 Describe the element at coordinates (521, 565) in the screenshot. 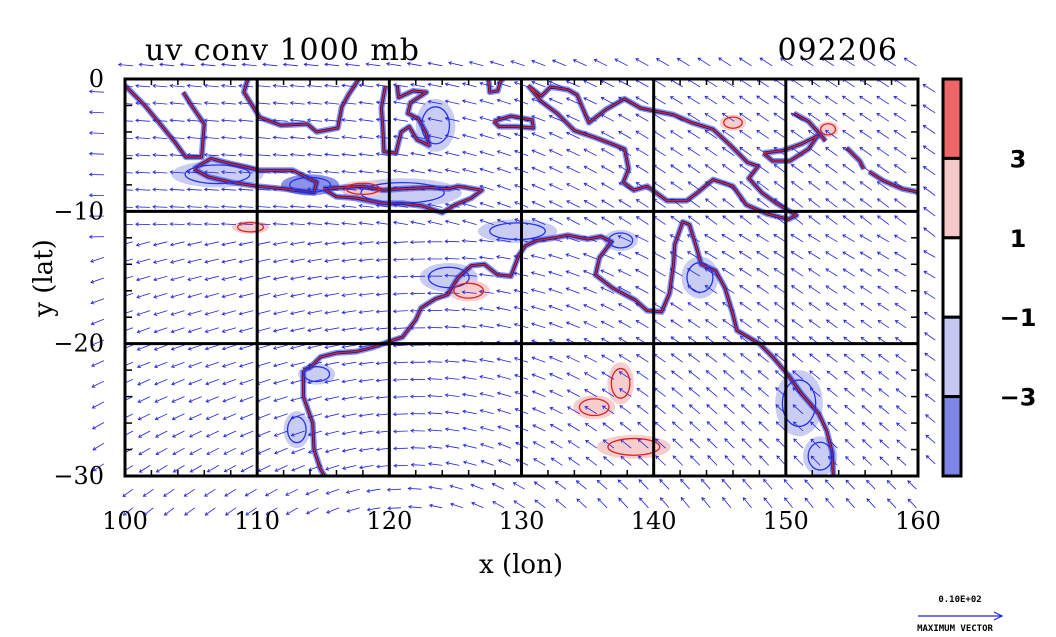

I see `x-axis-label: x (lon)` at that location.